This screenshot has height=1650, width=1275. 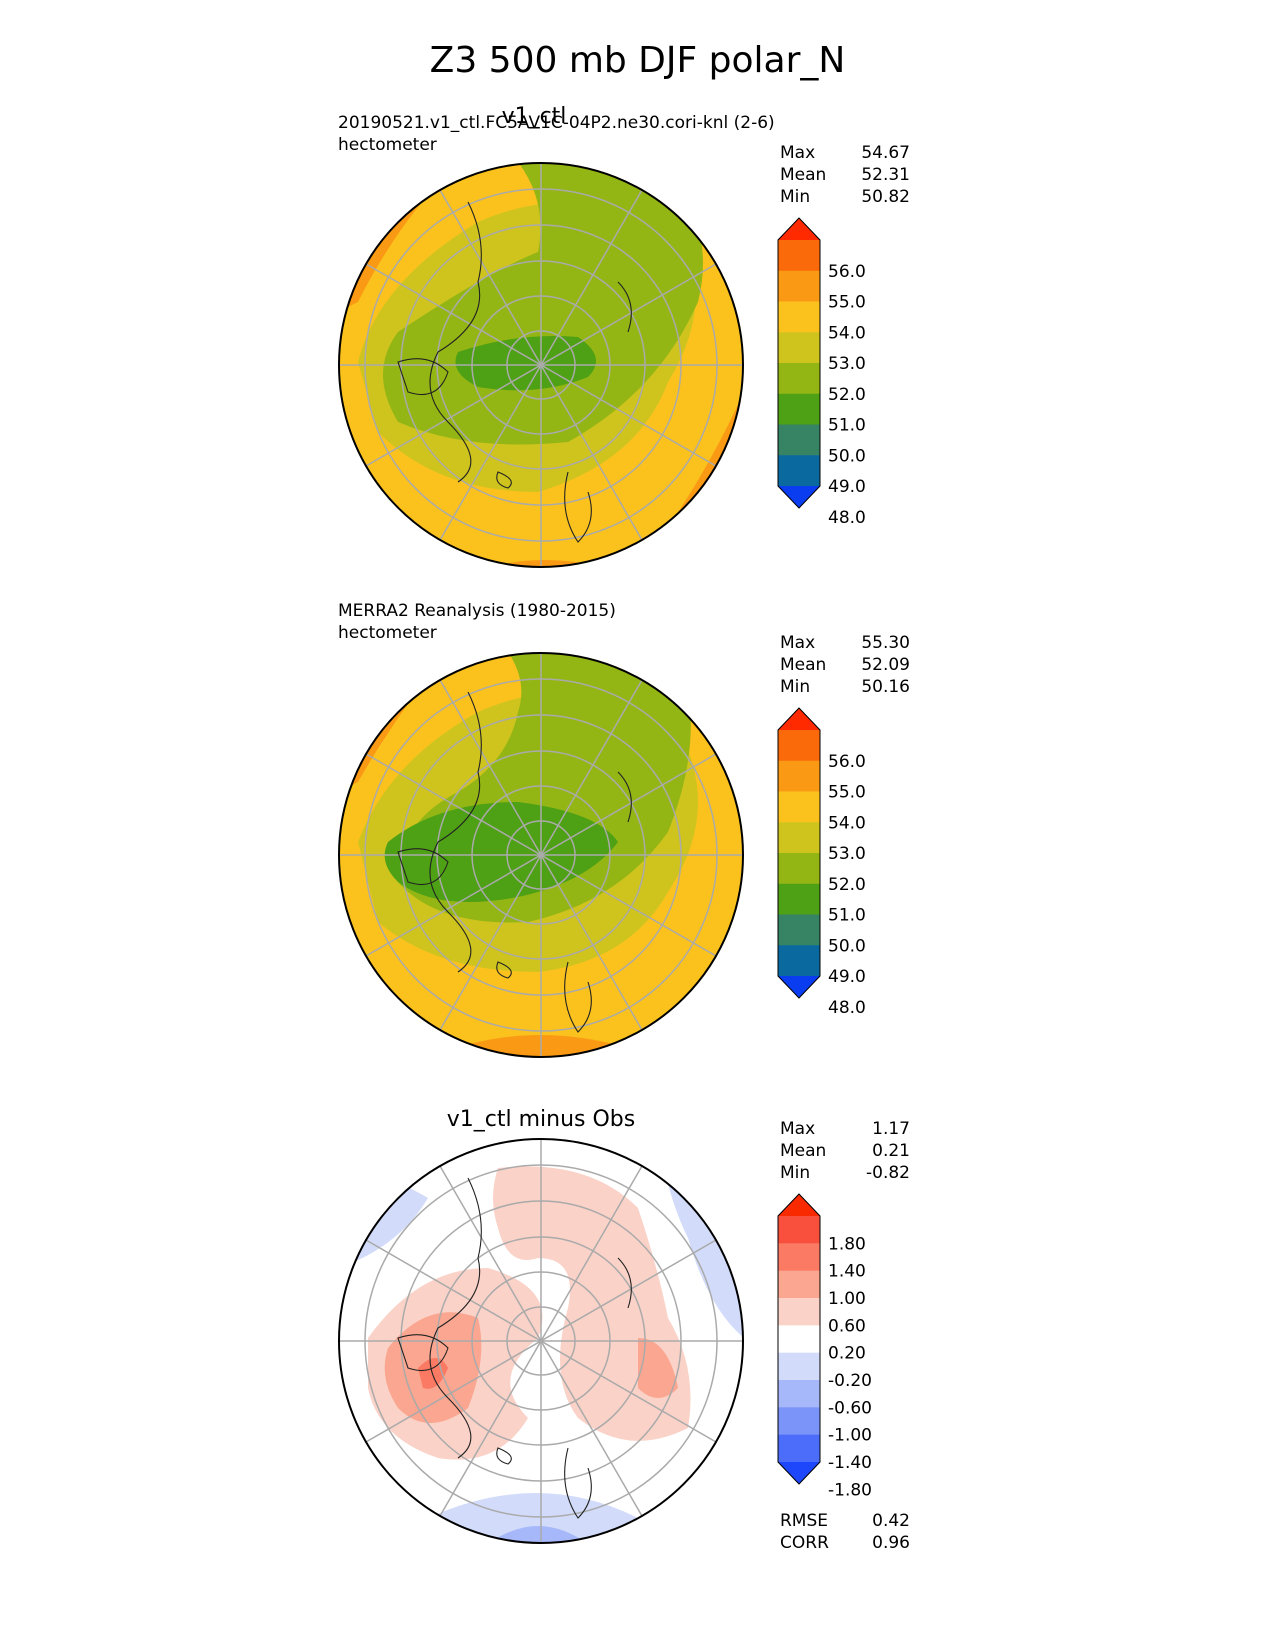 What do you see at coordinates (847, 1244) in the screenshot?
I see `colorbar-tick-label: 1.80` at bounding box center [847, 1244].